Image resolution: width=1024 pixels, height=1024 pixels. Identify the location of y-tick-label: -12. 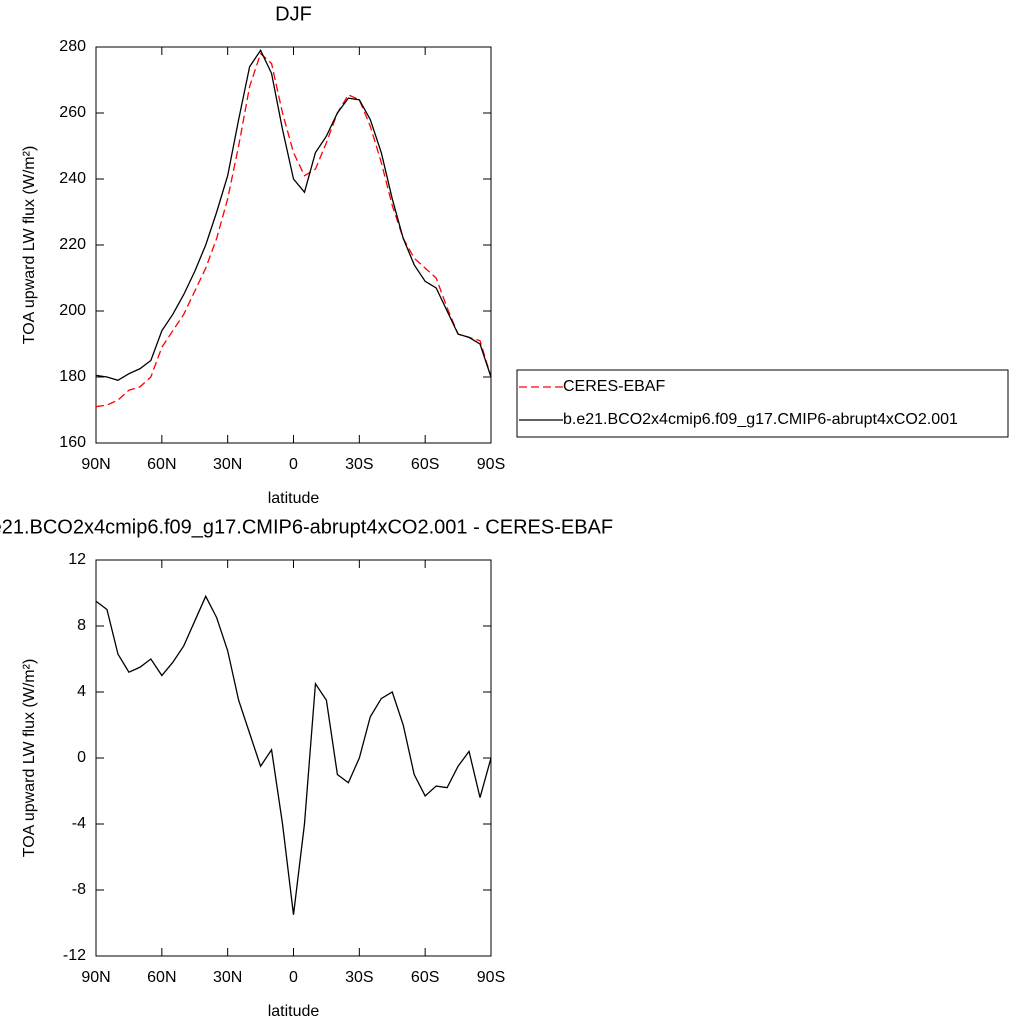
(74, 955).